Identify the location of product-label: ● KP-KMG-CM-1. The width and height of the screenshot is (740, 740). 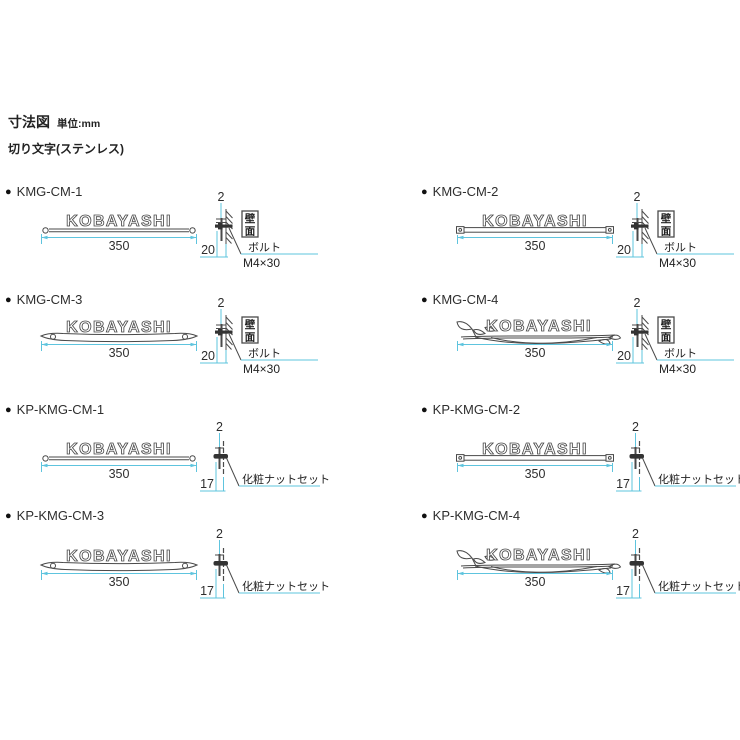
(54, 410).